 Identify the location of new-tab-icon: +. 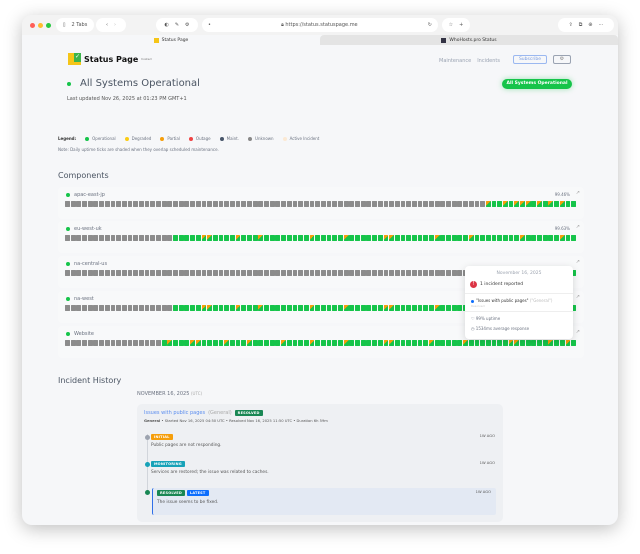
(461, 25).